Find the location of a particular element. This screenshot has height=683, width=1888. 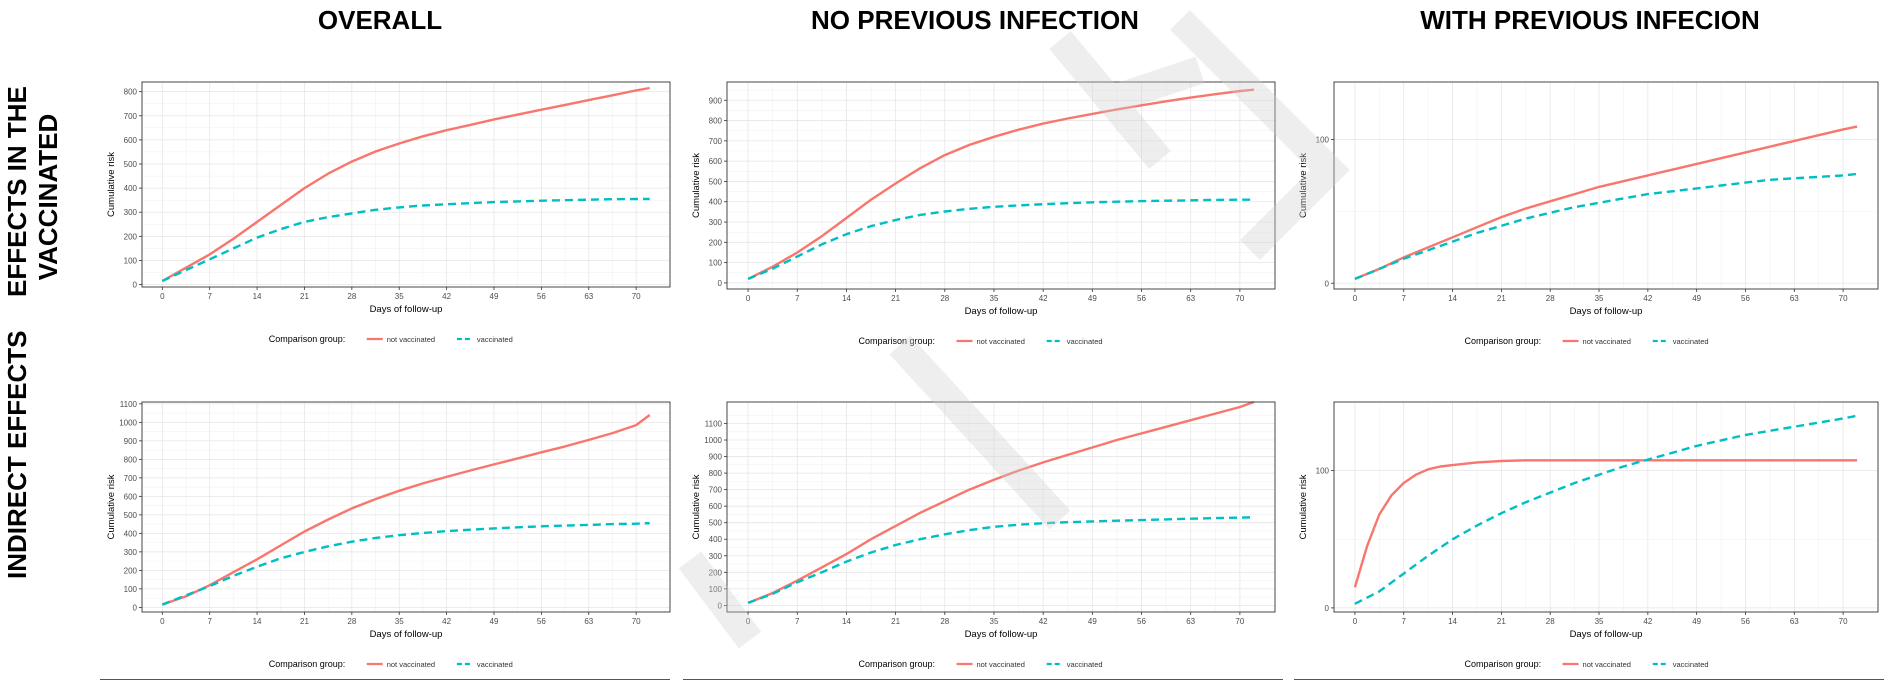

bottom-rule-left is located at coordinates (385, 679).